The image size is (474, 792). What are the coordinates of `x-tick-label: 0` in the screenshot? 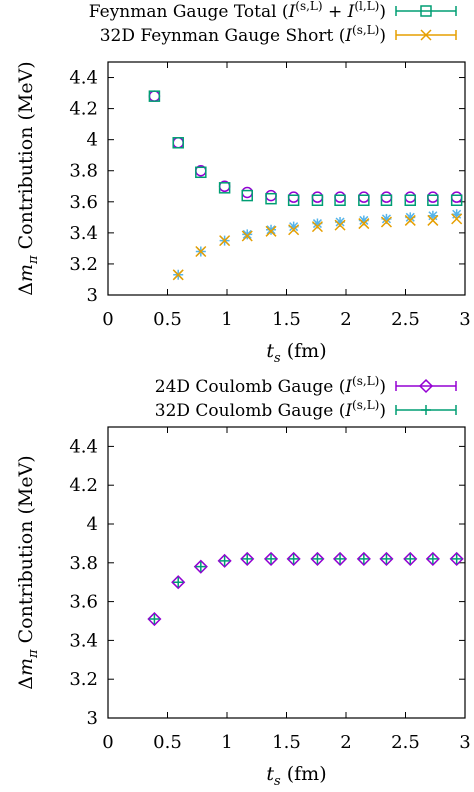 It's located at (107, 742).